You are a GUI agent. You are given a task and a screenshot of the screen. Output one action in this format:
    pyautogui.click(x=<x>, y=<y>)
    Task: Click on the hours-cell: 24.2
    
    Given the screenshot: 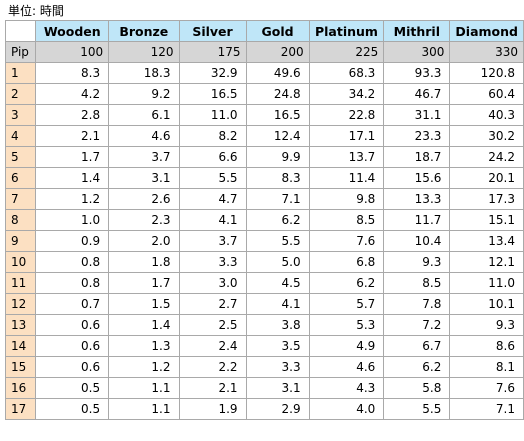 What is the action you would take?
    pyautogui.click(x=486, y=157)
    